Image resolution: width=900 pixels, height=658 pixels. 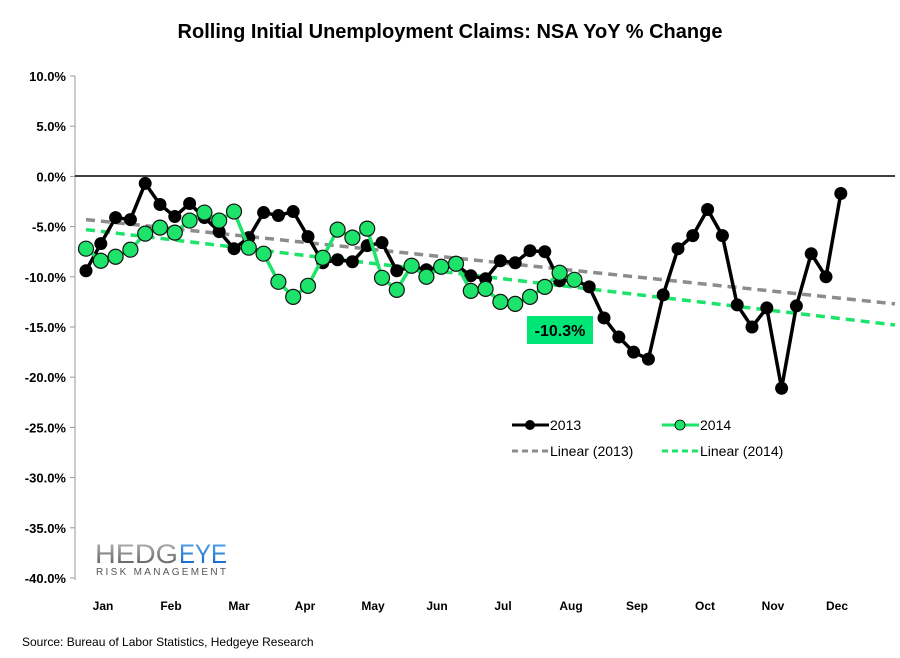 What do you see at coordinates (49, 227) in the screenshot?
I see `y-tick-label: -5.0%` at bounding box center [49, 227].